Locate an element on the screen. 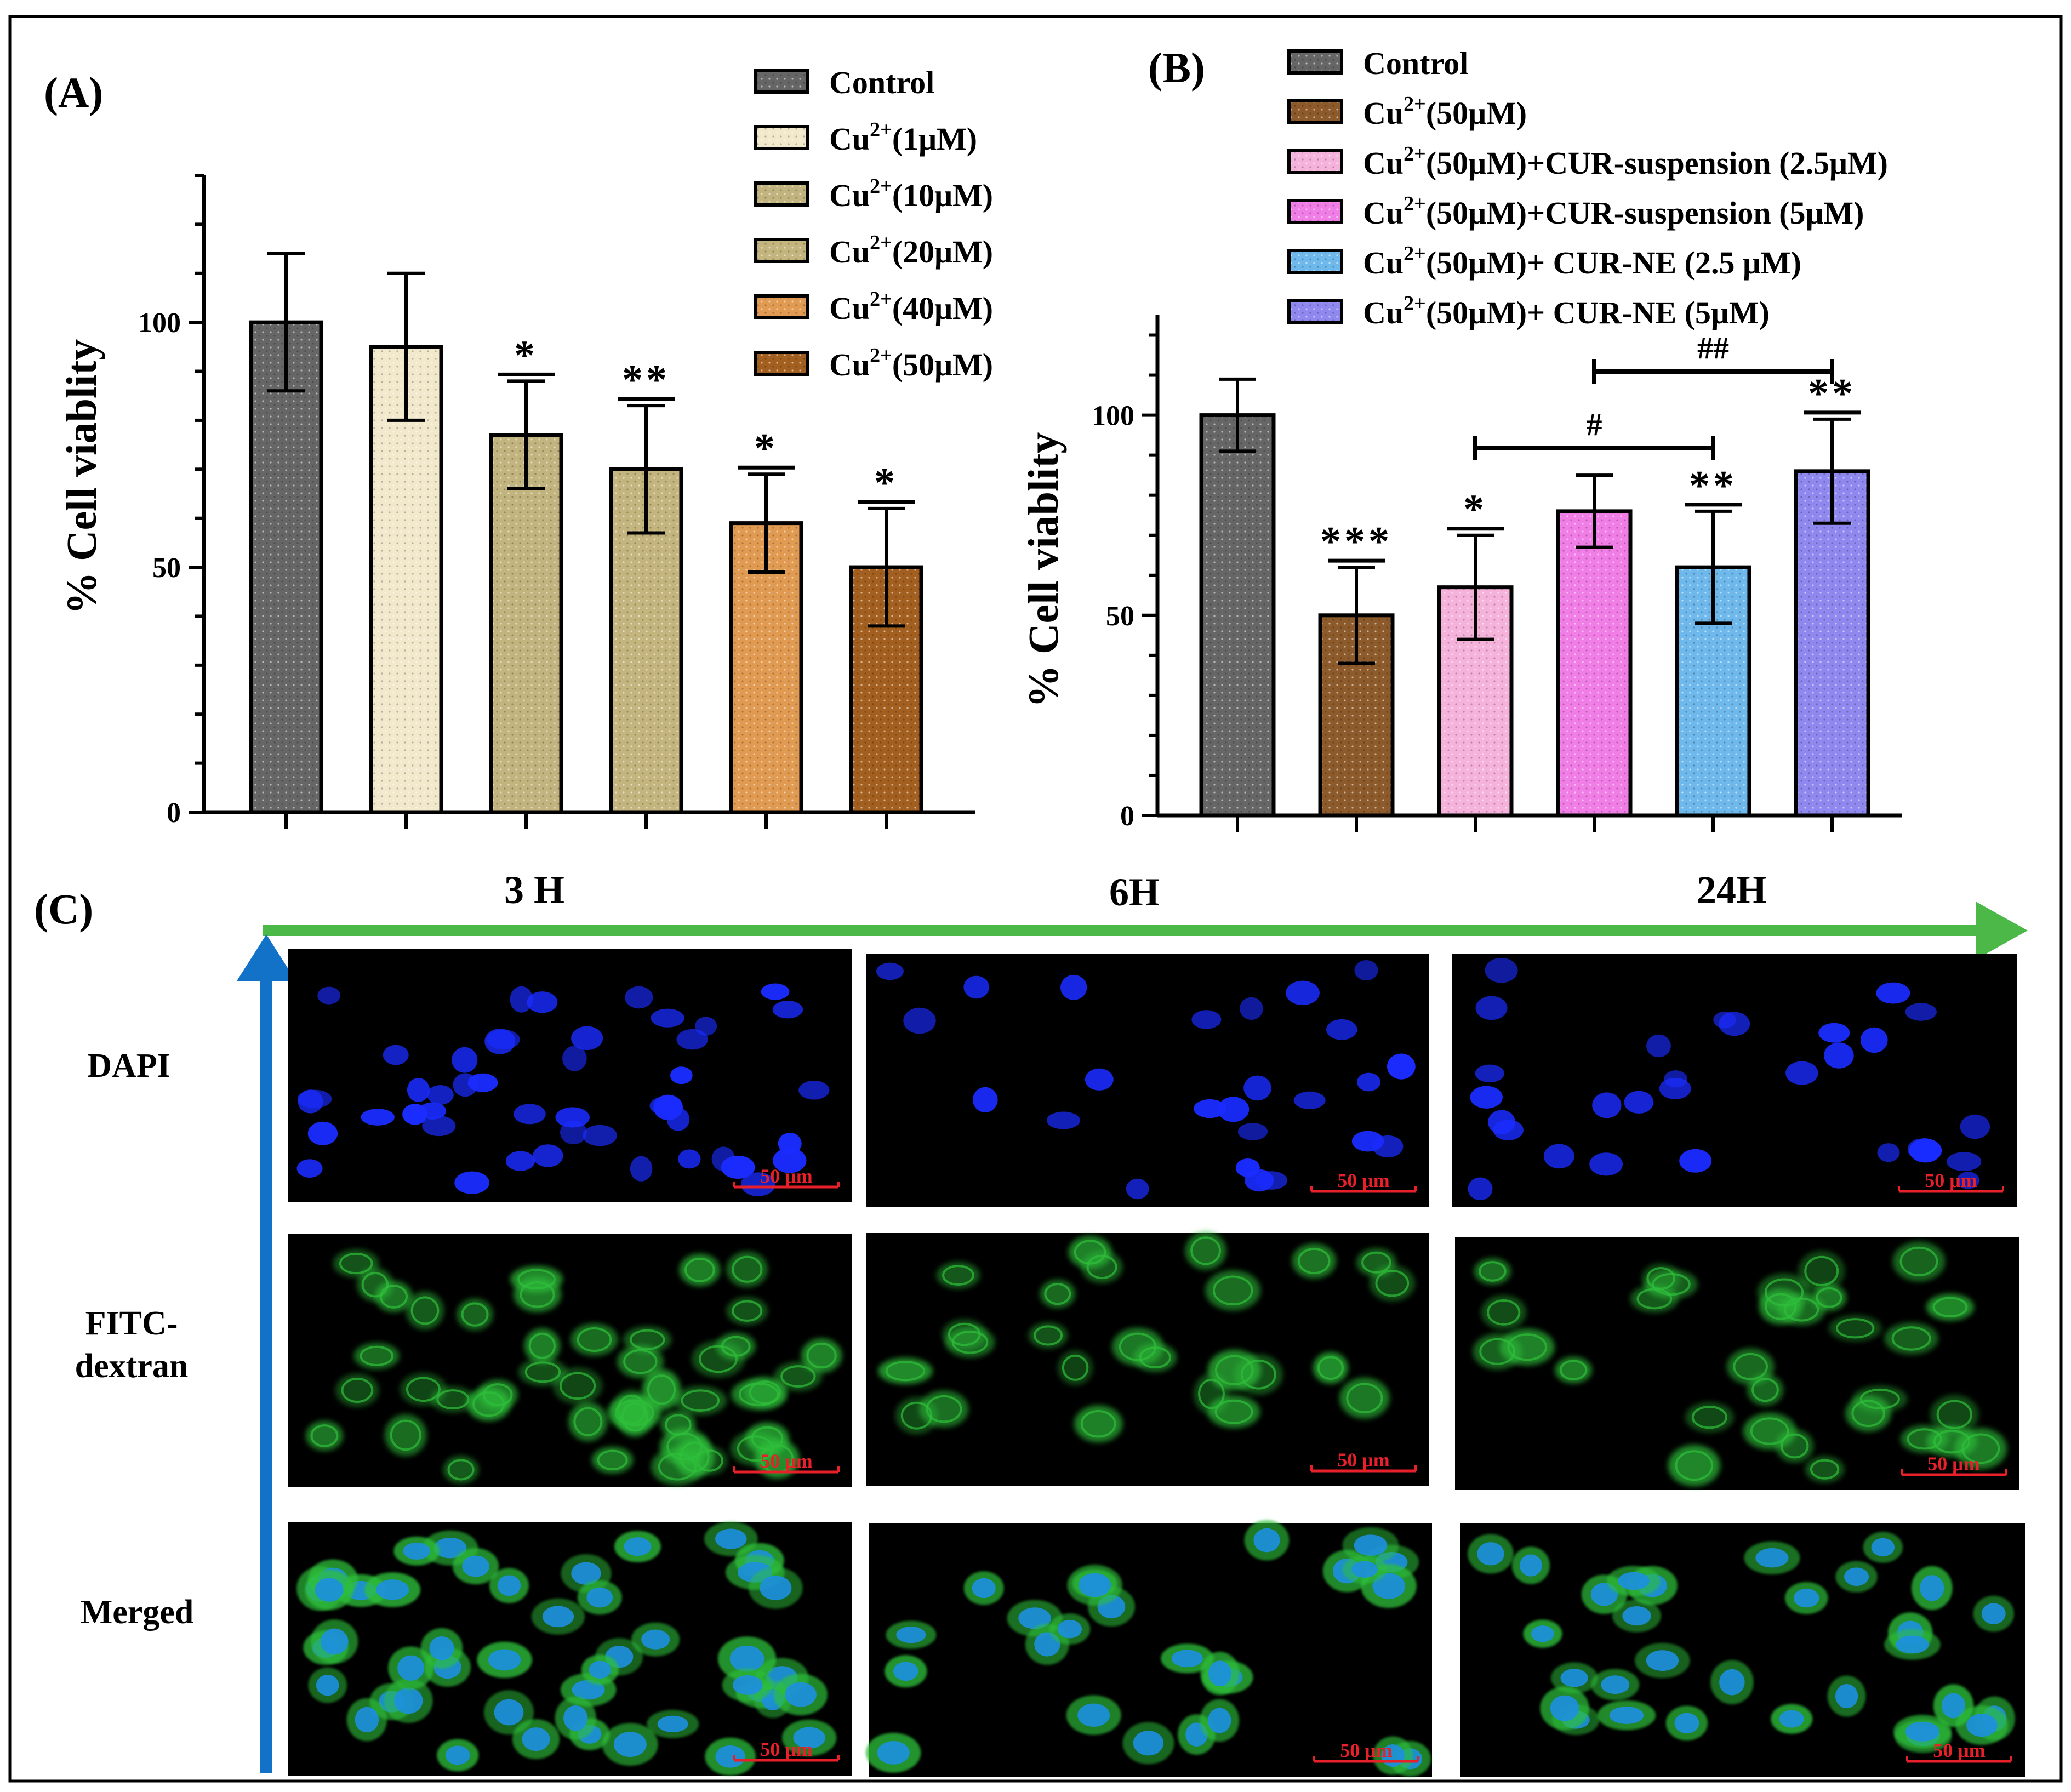  panel-b-bars: ********### is located at coordinates (1534, 581).